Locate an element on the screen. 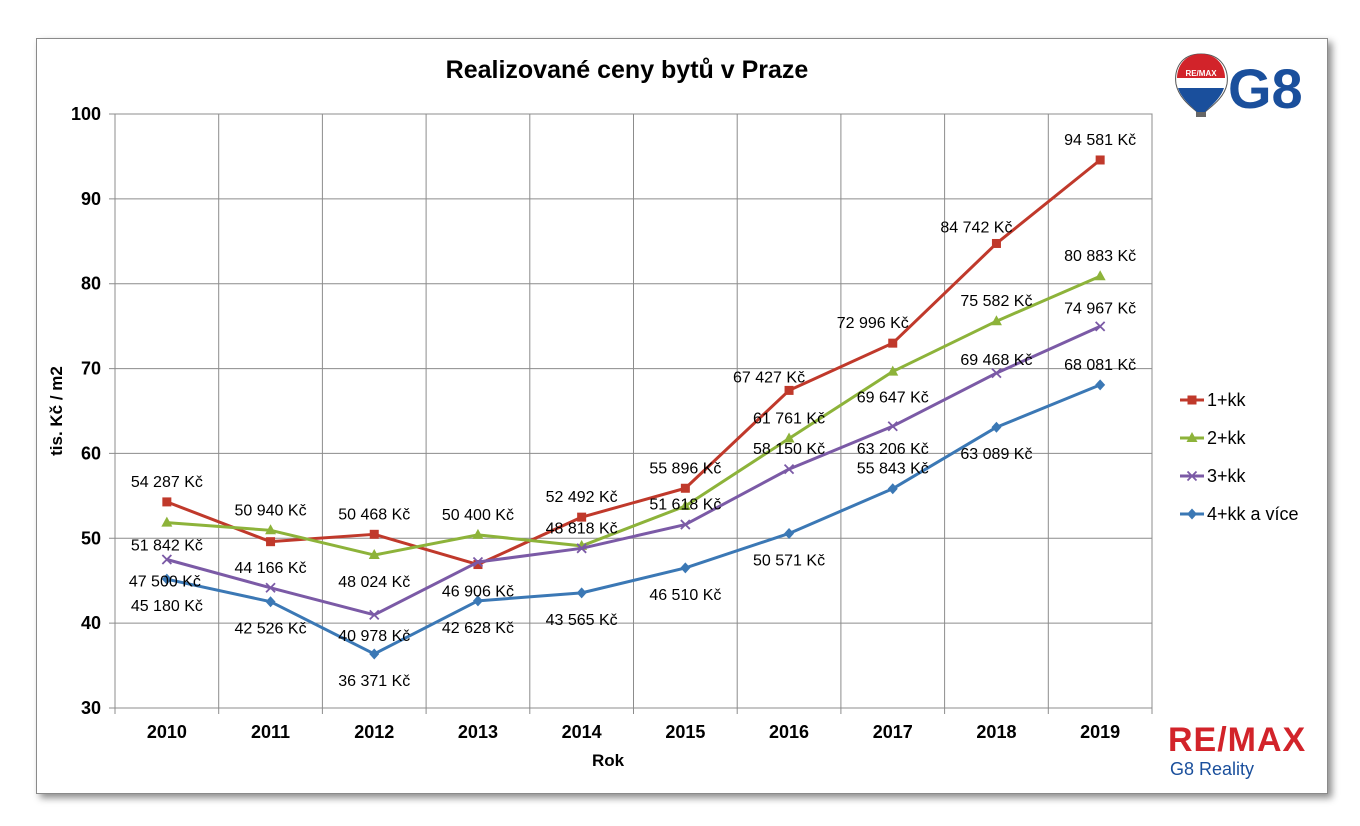  data-label: 36 371 Kč is located at coordinates (374, 681).